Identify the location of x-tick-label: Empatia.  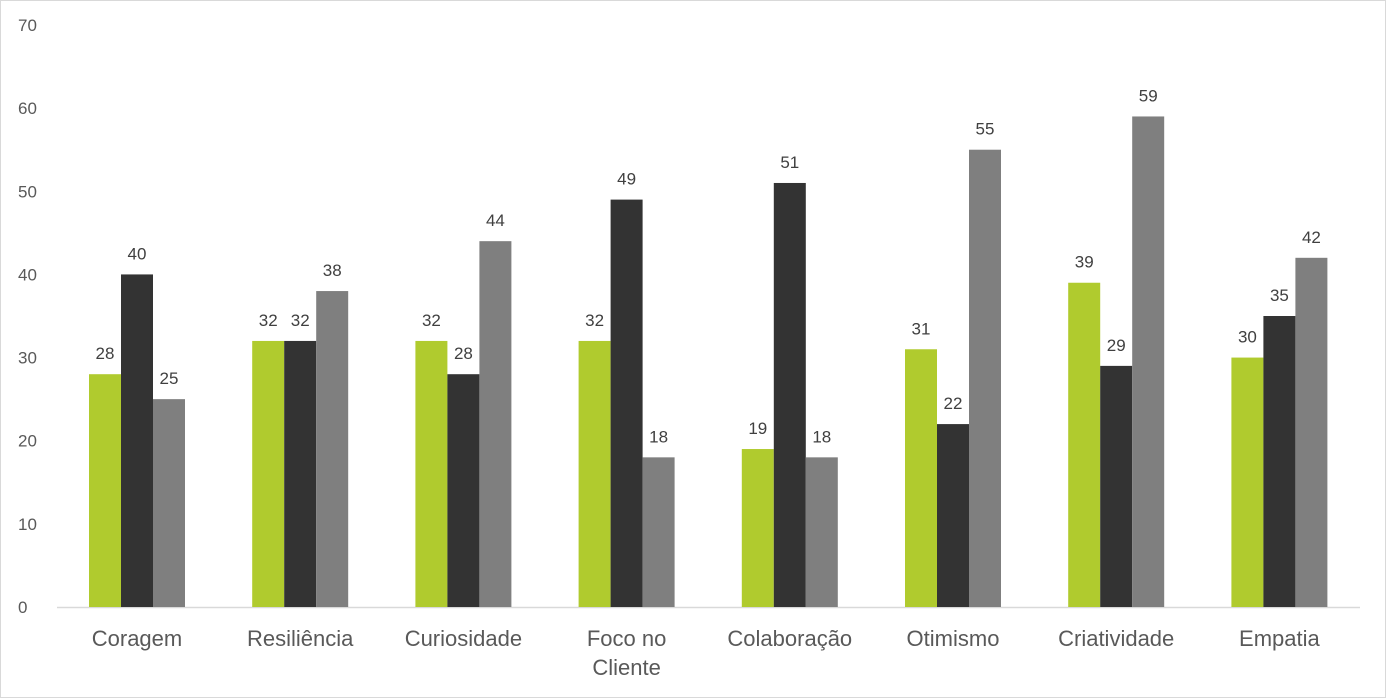
(1279, 638).